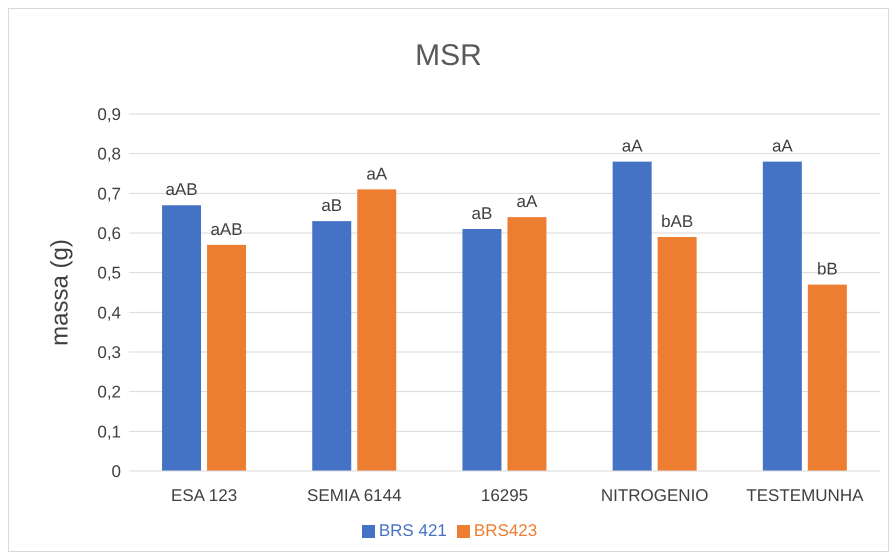 The height and width of the screenshot is (558, 895). Describe the element at coordinates (827, 269) in the screenshot. I see `data-label: bB` at that location.